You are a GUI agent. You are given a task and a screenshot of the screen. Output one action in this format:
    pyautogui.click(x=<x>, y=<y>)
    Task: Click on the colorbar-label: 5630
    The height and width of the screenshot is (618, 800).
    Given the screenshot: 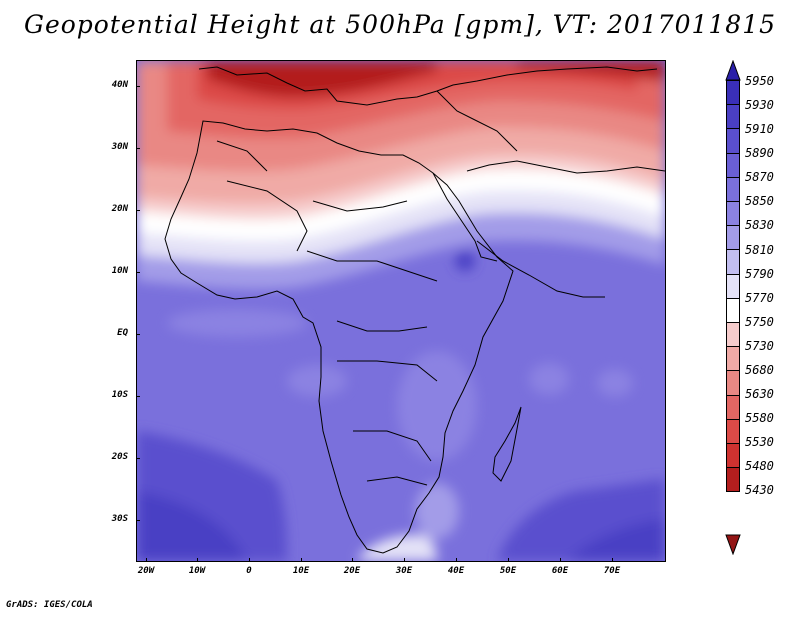 What is the action you would take?
    pyautogui.click(x=759, y=394)
    